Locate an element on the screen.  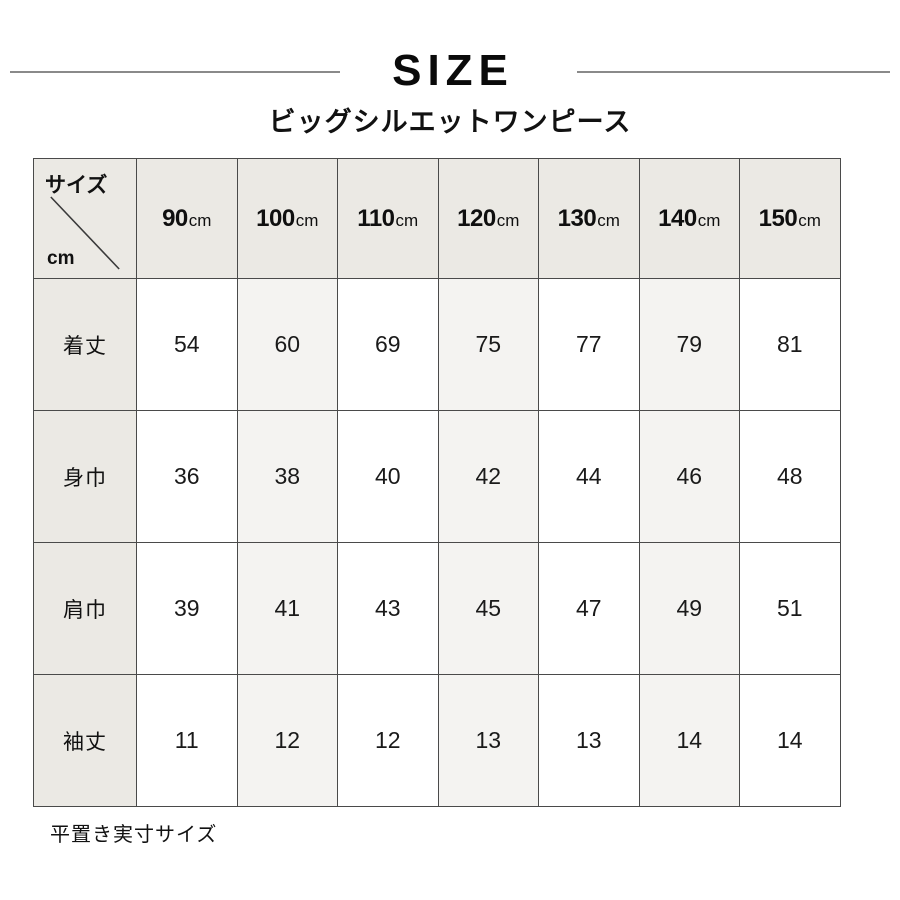
cell-kitake-150: 81 is located at coordinates (790, 344).